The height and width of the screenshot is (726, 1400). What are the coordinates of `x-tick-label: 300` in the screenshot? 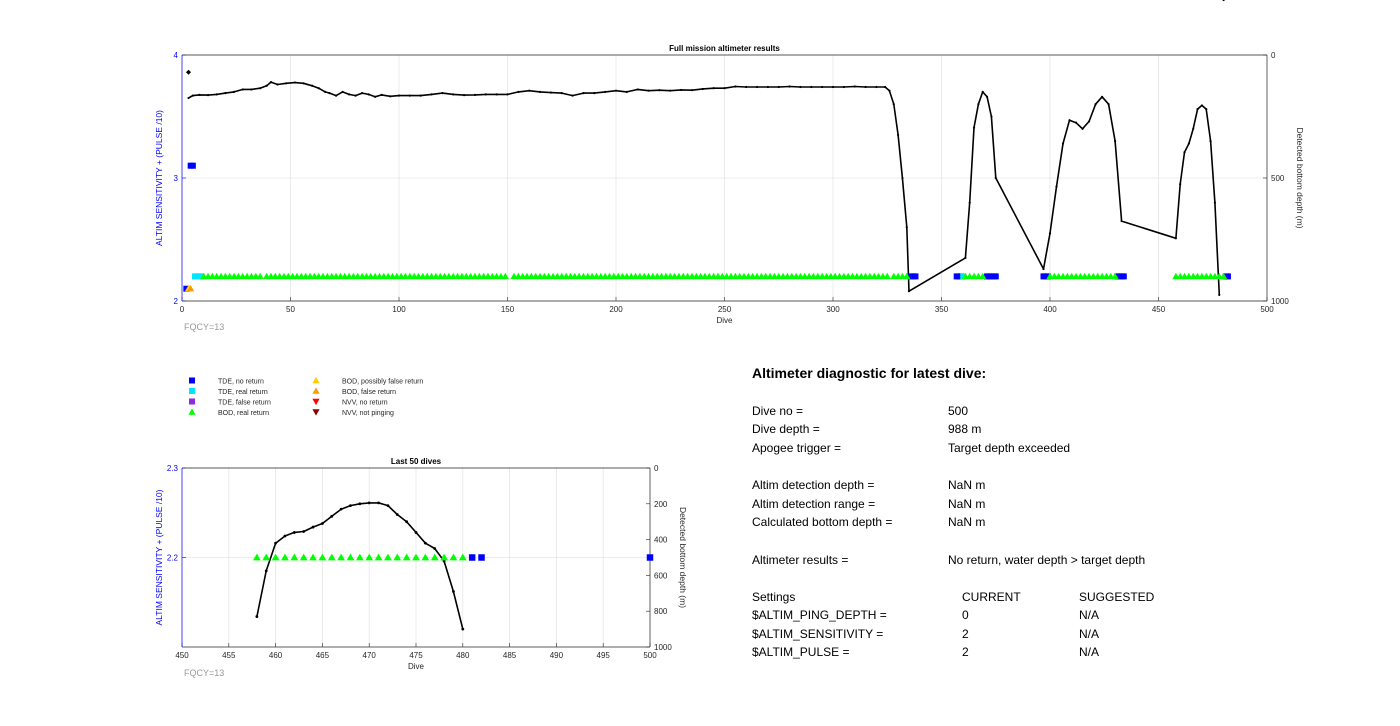 It's located at (833, 309).